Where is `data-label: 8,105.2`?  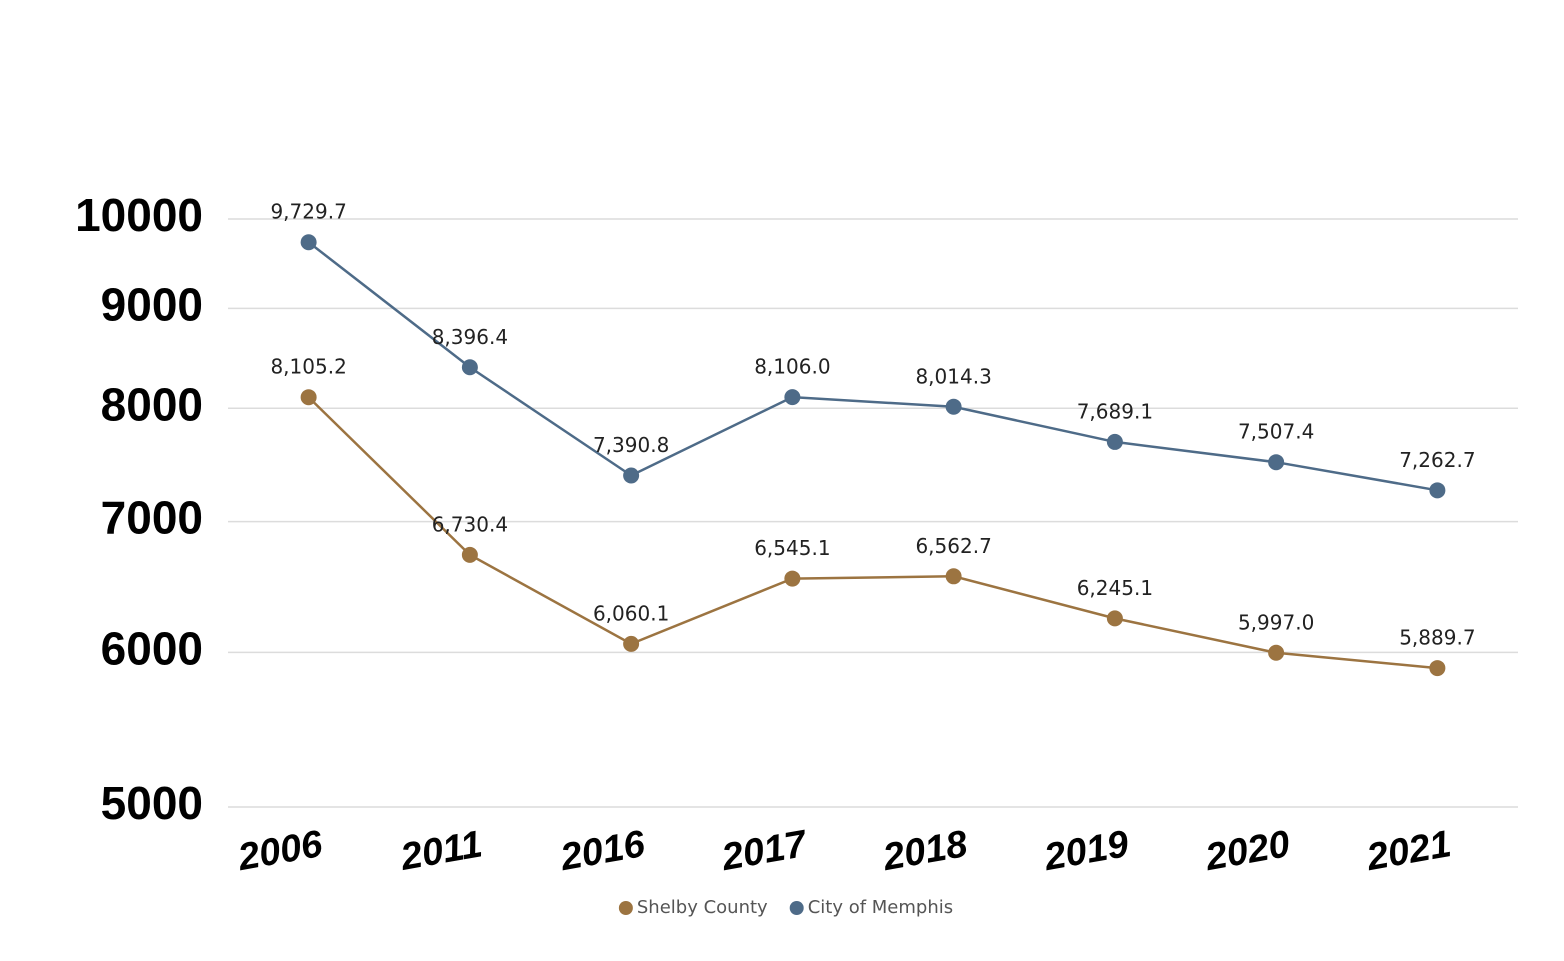
data-label: 8,105.2 is located at coordinates (308, 367).